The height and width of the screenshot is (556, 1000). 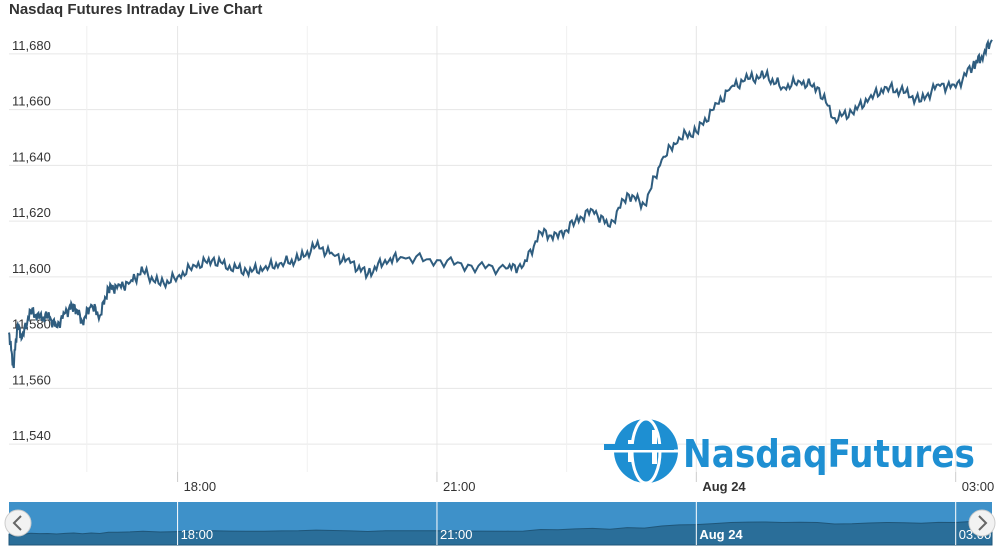 I want to click on y-tick-label: 11,620, so click(x=31, y=212).